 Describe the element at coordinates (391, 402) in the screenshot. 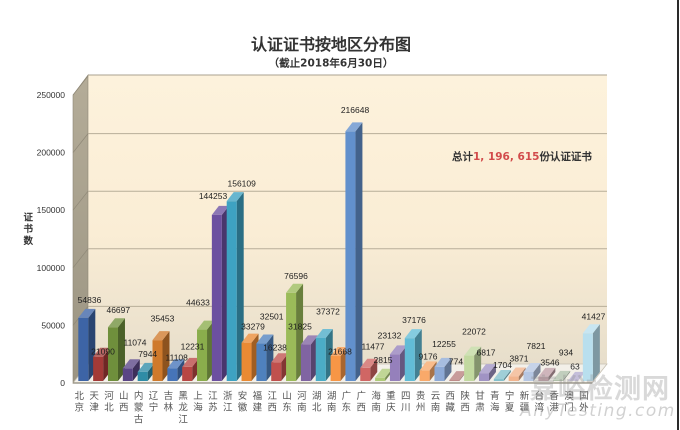

I see `category-label: 重庆` at that location.